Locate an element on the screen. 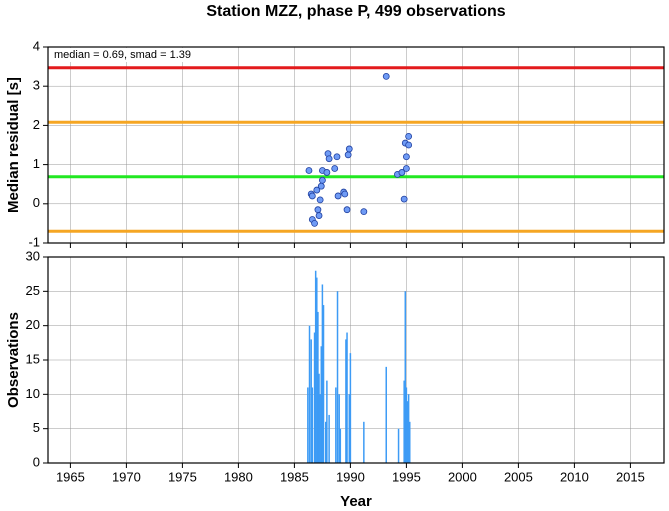  x-tick-label: 2005 is located at coordinates (518, 476).